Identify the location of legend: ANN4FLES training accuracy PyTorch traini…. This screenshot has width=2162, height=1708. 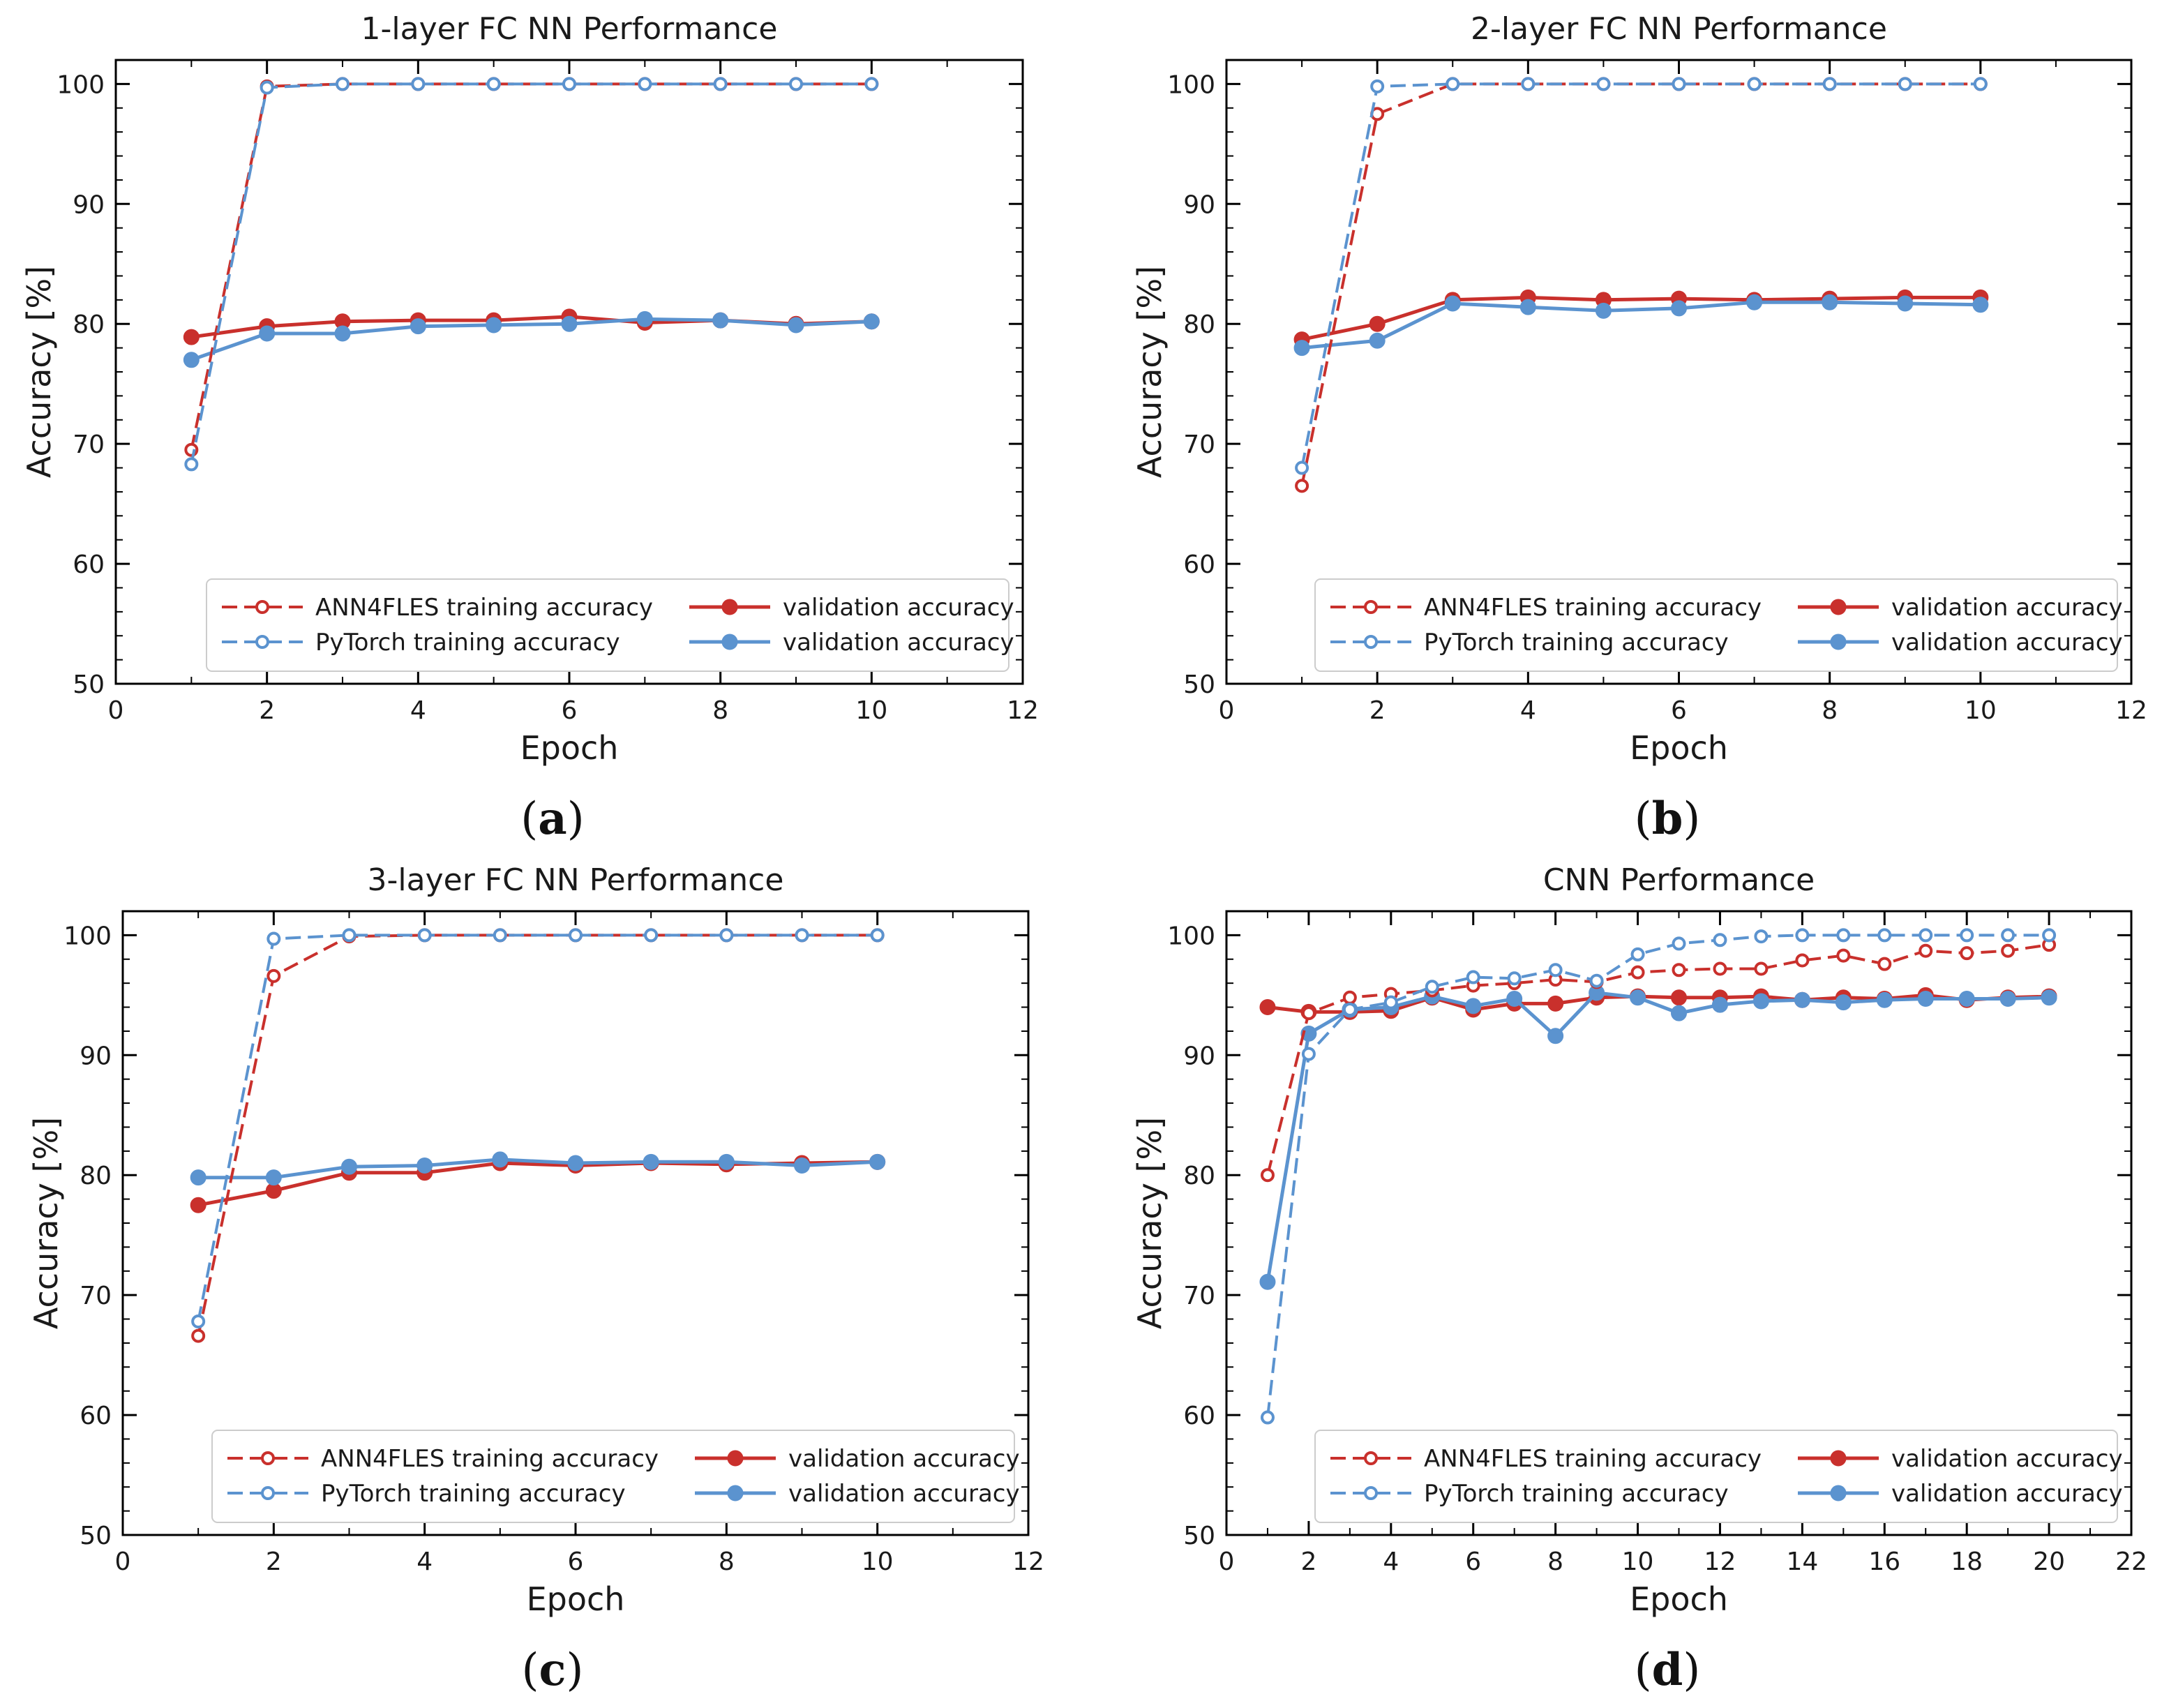
(1719, 625).